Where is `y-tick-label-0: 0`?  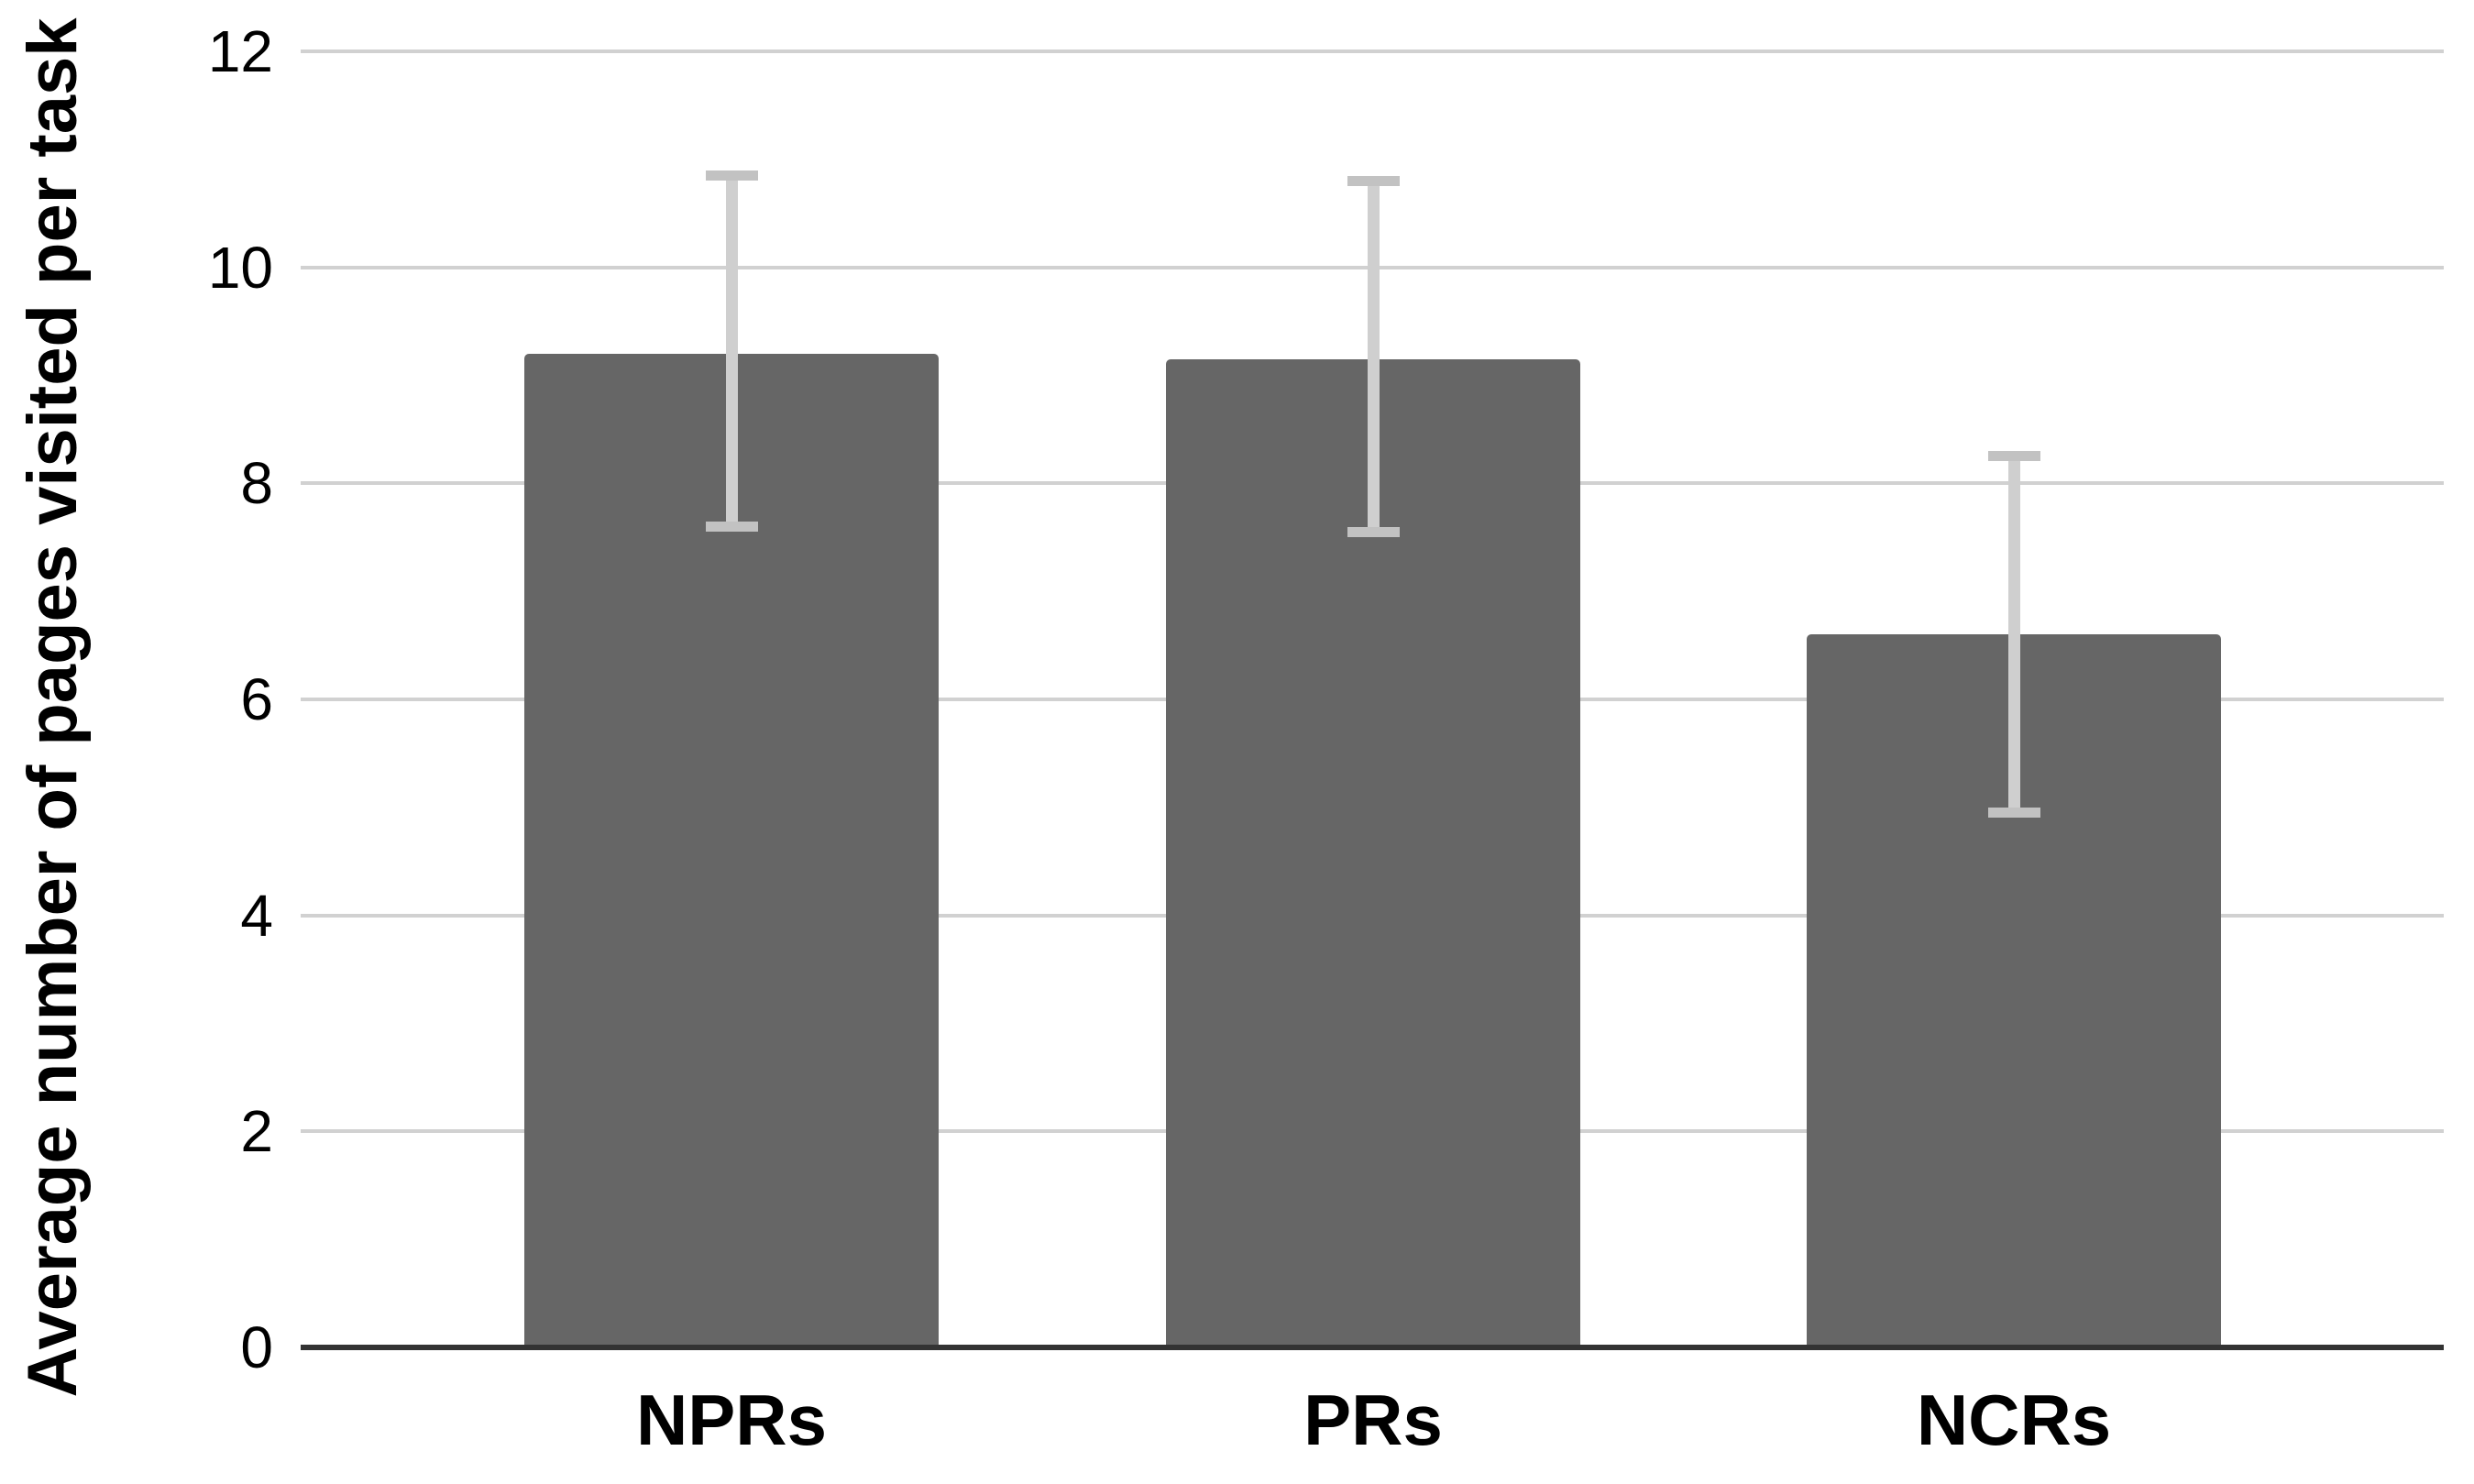 y-tick-label-0: 0 is located at coordinates (257, 1347).